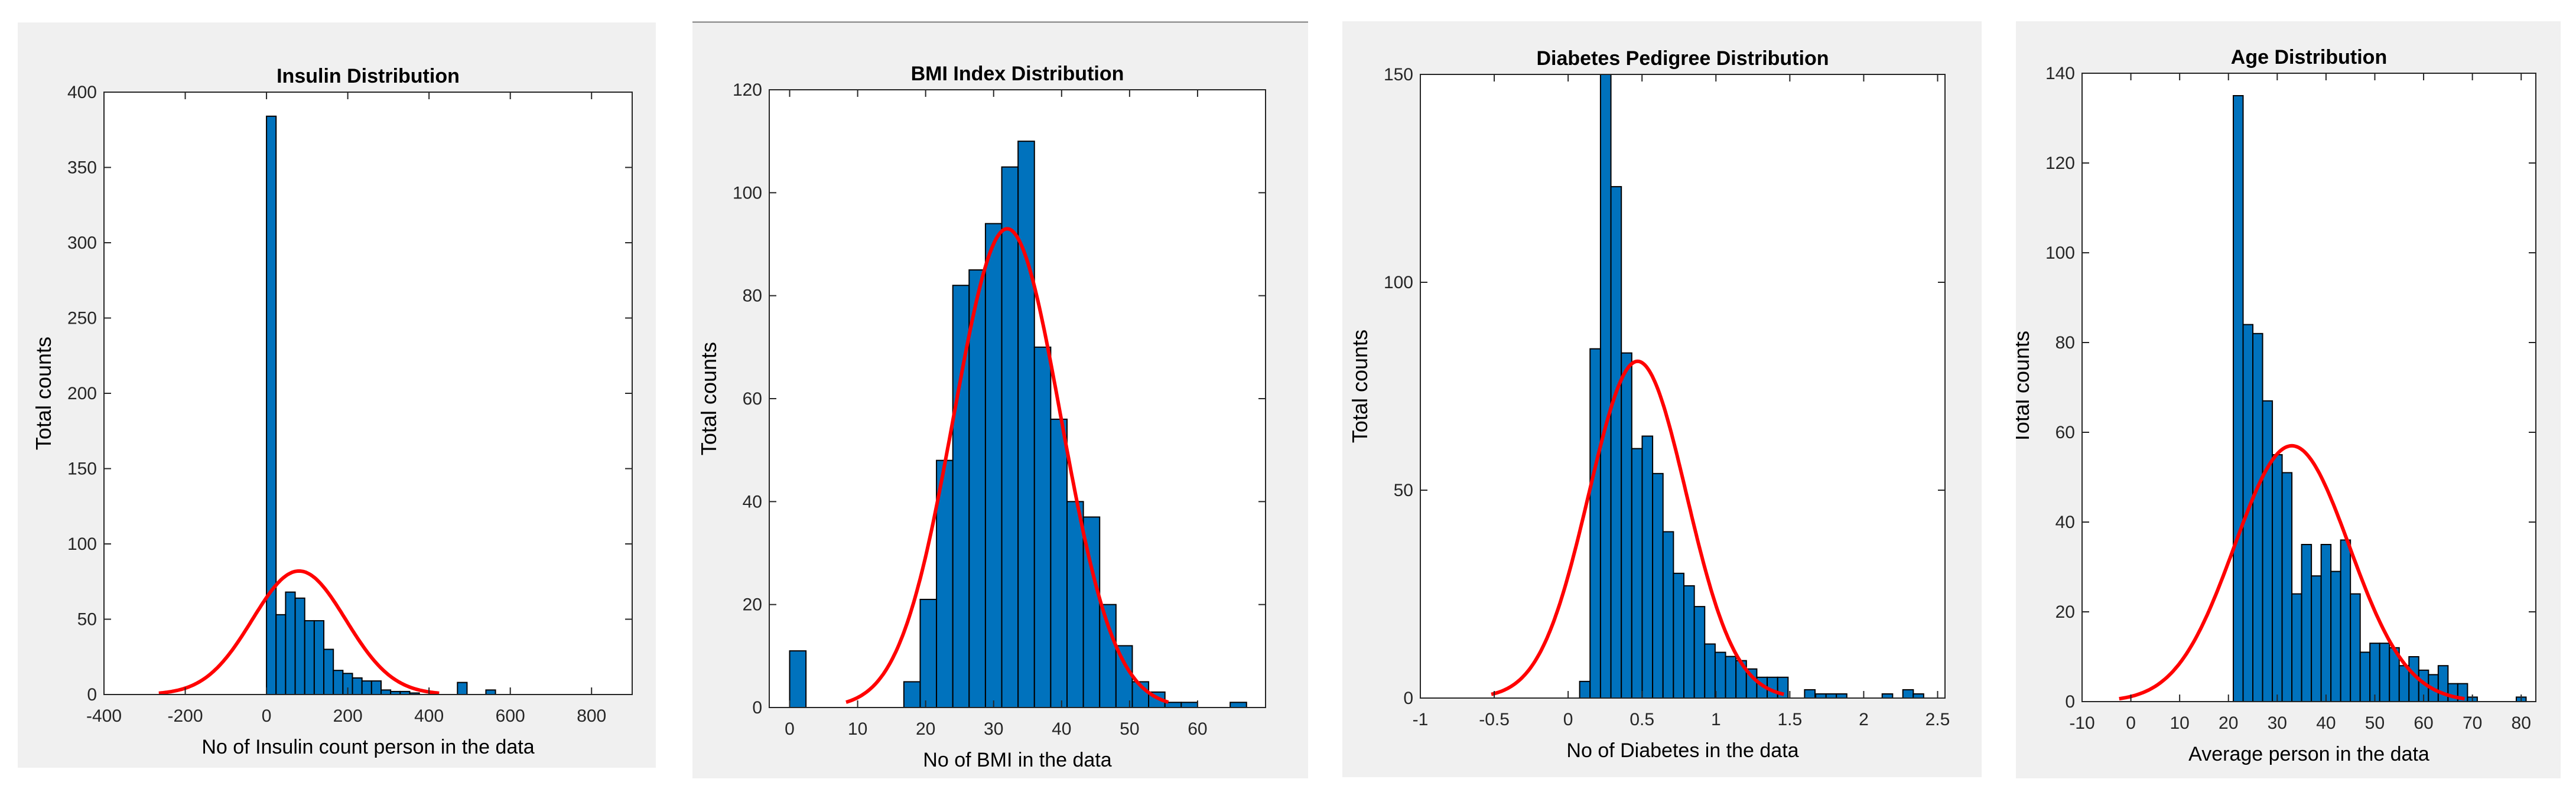 The height and width of the screenshot is (802, 2576). Describe the element at coordinates (1790, 719) in the screenshot. I see `x-tick-label: 1.5` at that location.